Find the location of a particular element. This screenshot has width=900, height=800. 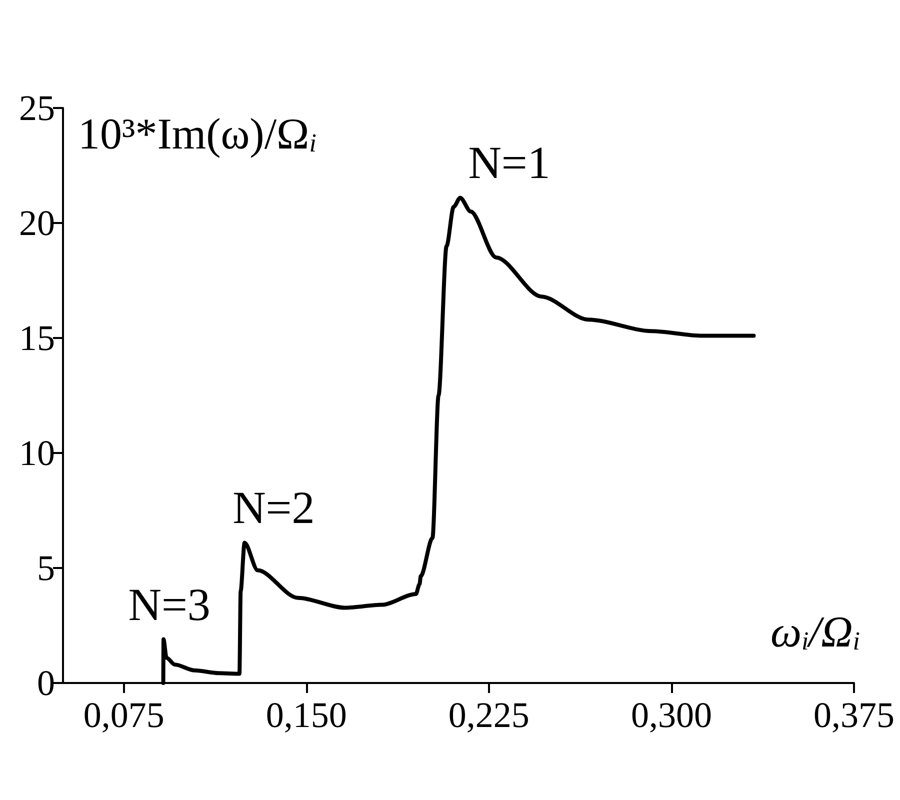

y-tick-label: 25 is located at coordinates (37, 108).